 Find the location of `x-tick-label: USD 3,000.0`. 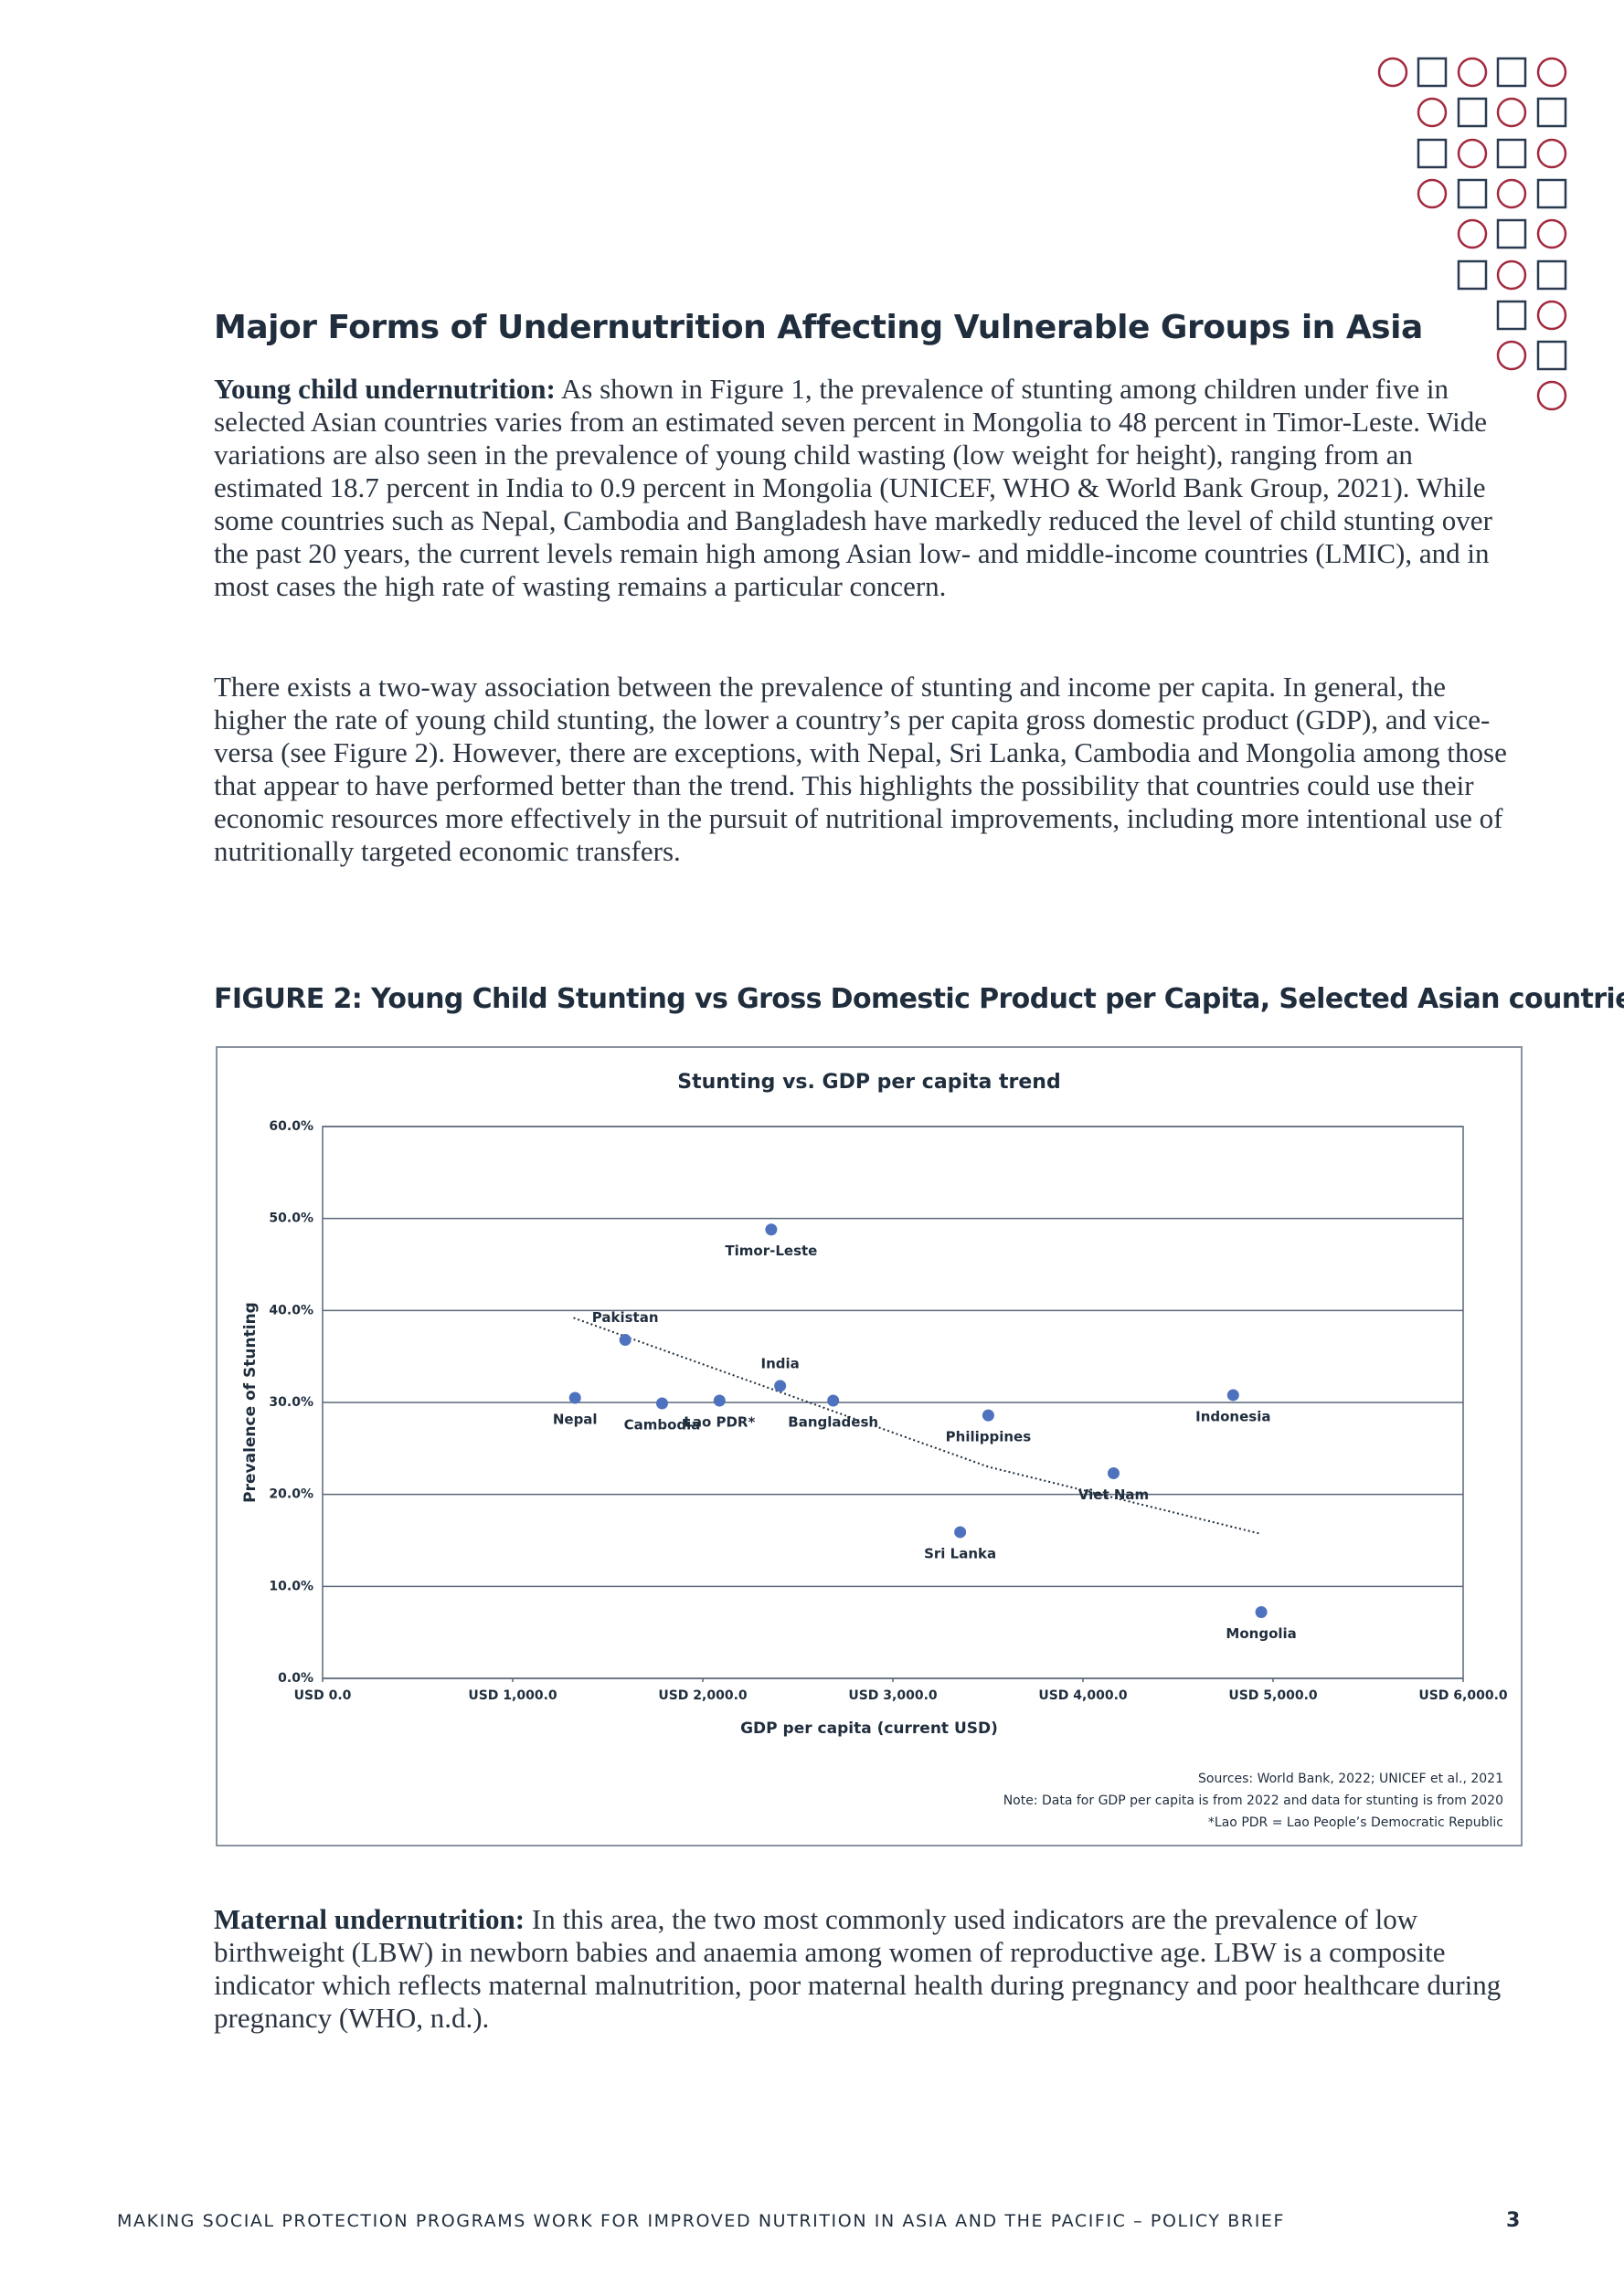

x-tick-label: USD 3,000.0 is located at coordinates (893, 1695).